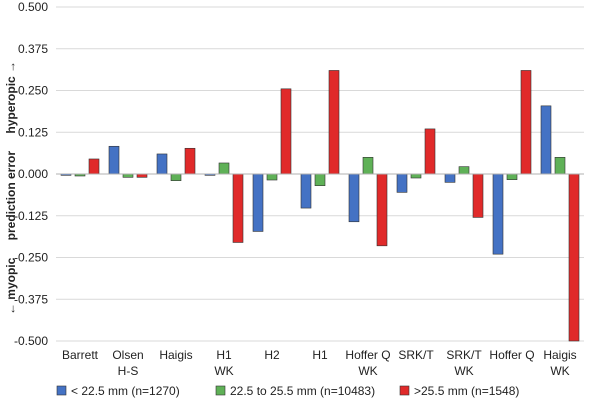 Image resolution: width=590 pixels, height=406 pixels. What do you see at coordinates (128, 371) in the screenshot?
I see `category-label: H-S` at bounding box center [128, 371].